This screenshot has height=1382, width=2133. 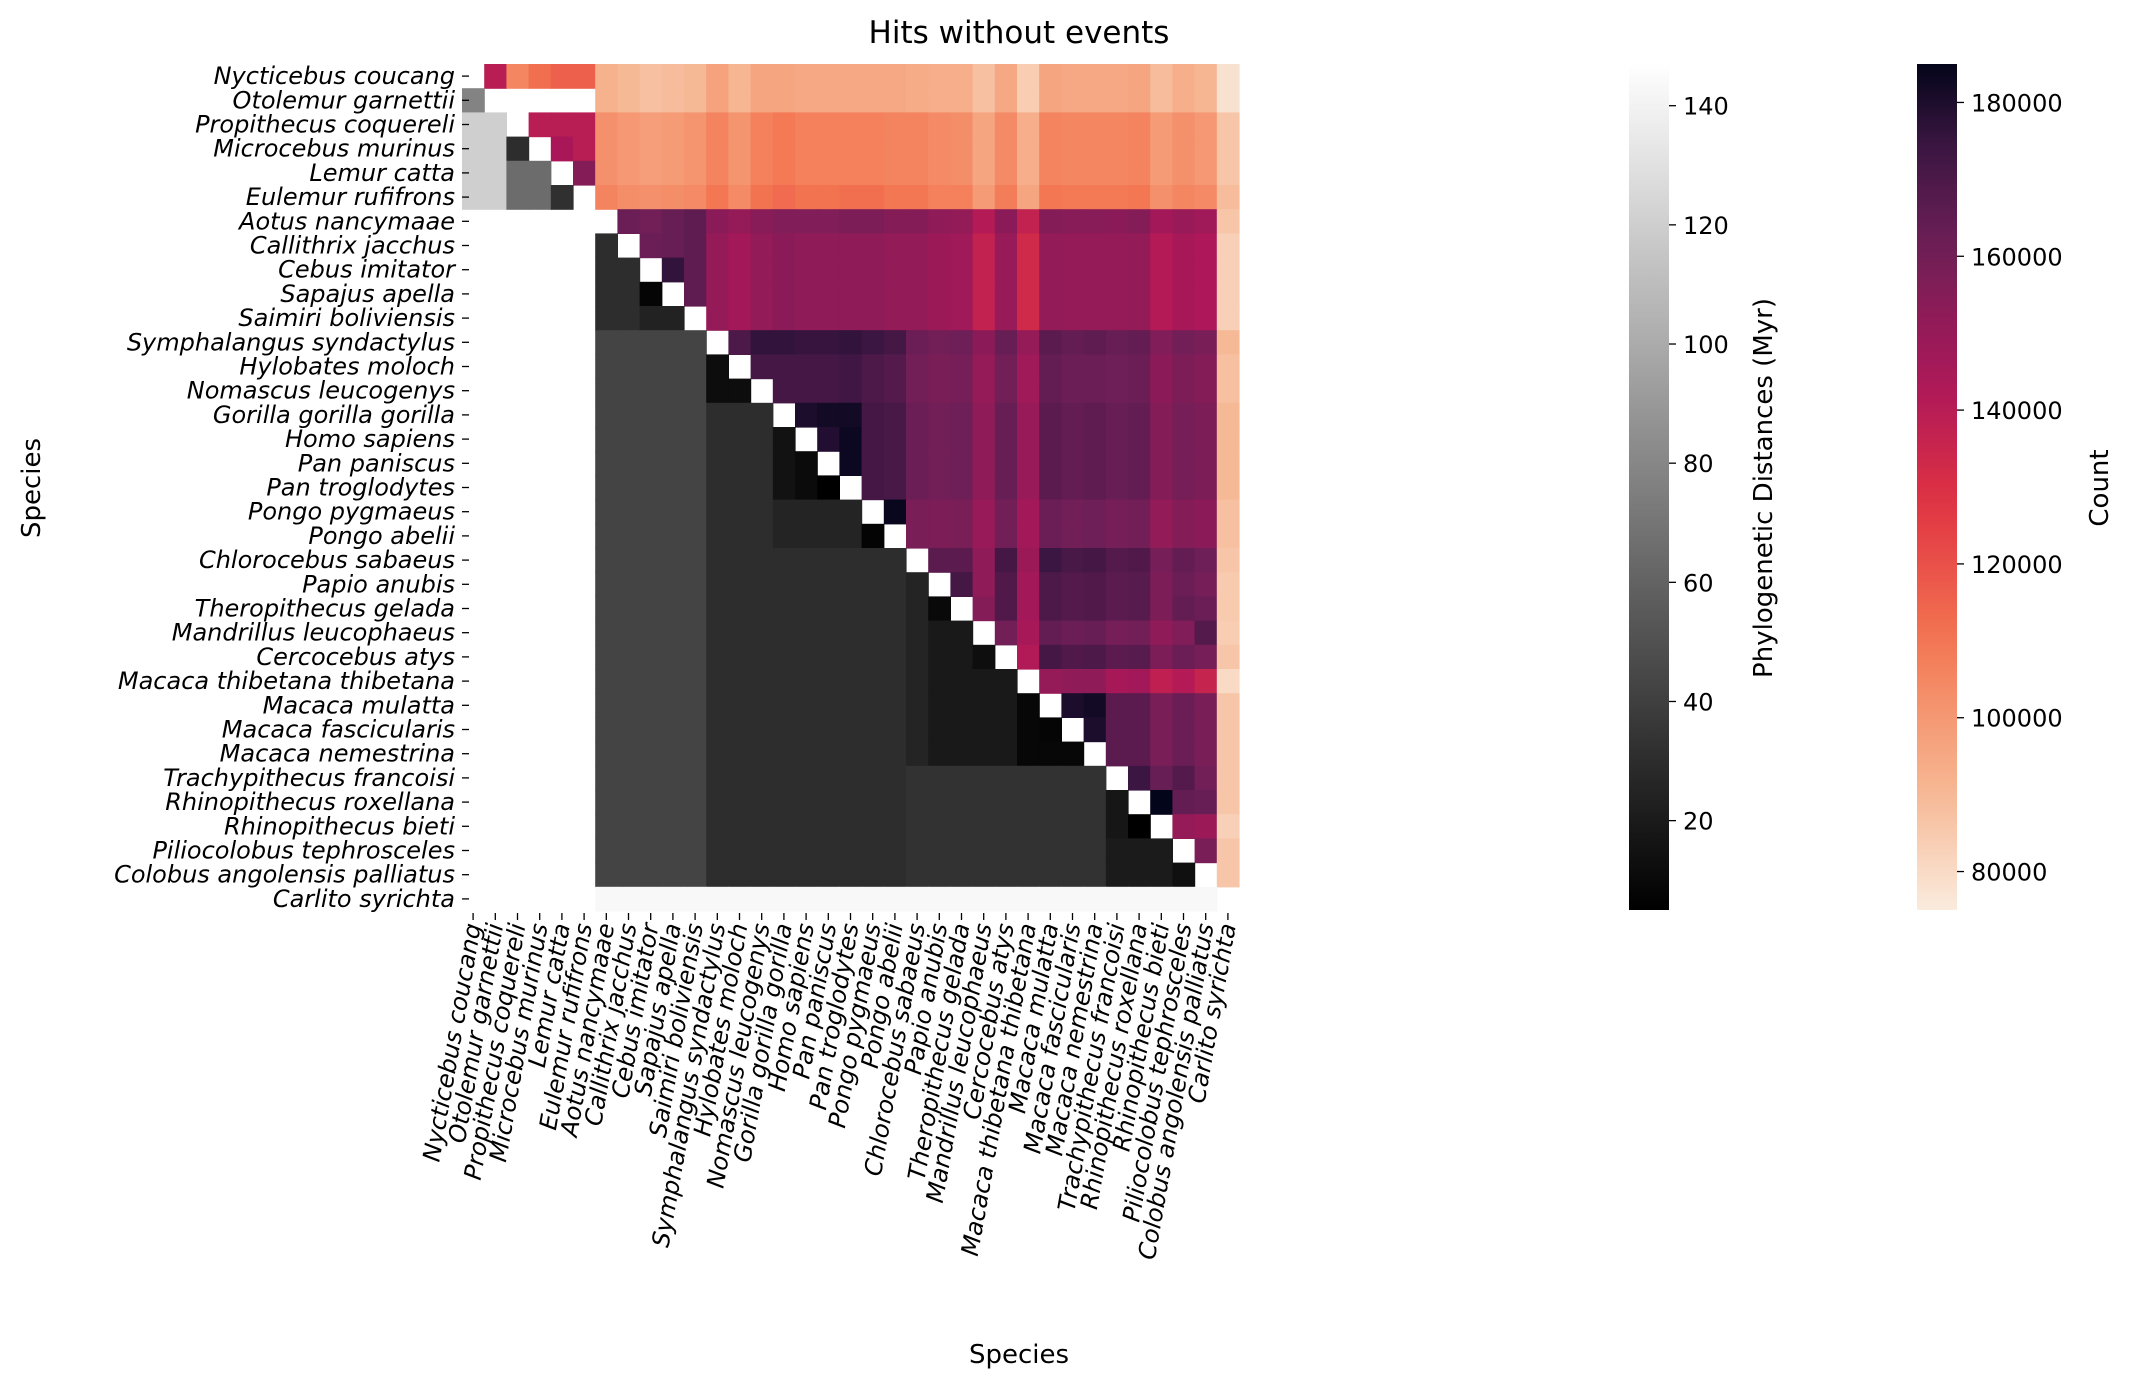 What do you see at coordinates (1990, 487) in the screenshot?
I see `colorbar-count: 80000 100000 120000 140000 160000 180000` at bounding box center [1990, 487].